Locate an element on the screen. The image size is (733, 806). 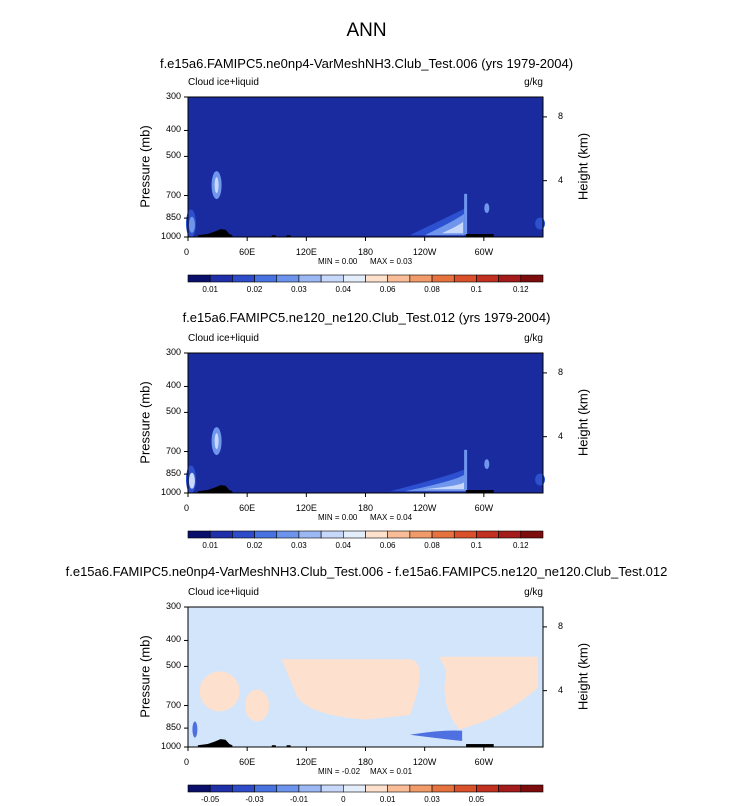
colorbar-label: 0 is located at coordinates (343, 799).